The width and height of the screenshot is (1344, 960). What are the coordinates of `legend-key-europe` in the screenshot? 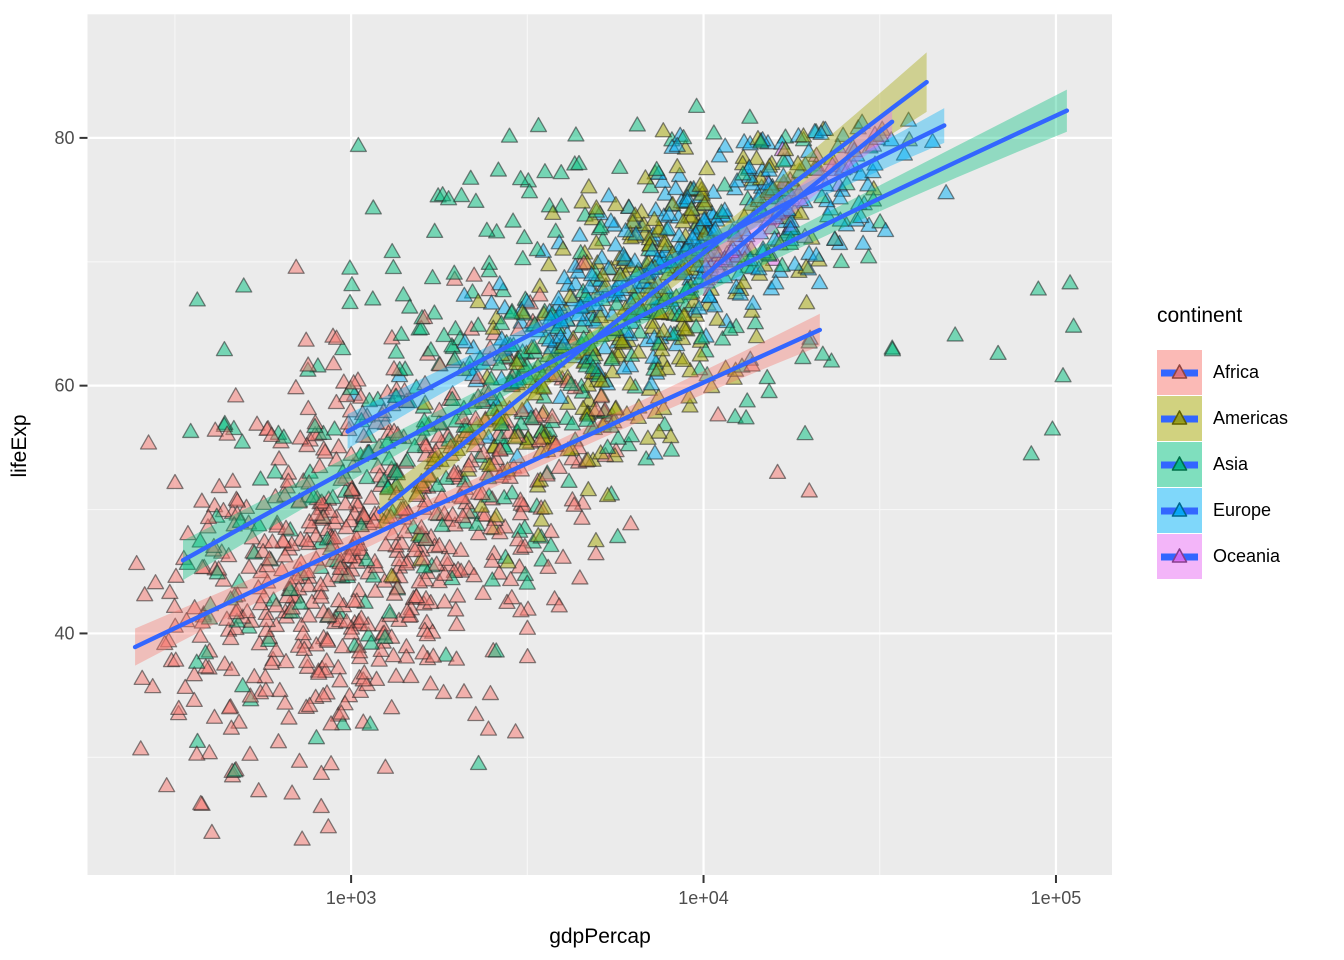 It's located at (1179, 510).